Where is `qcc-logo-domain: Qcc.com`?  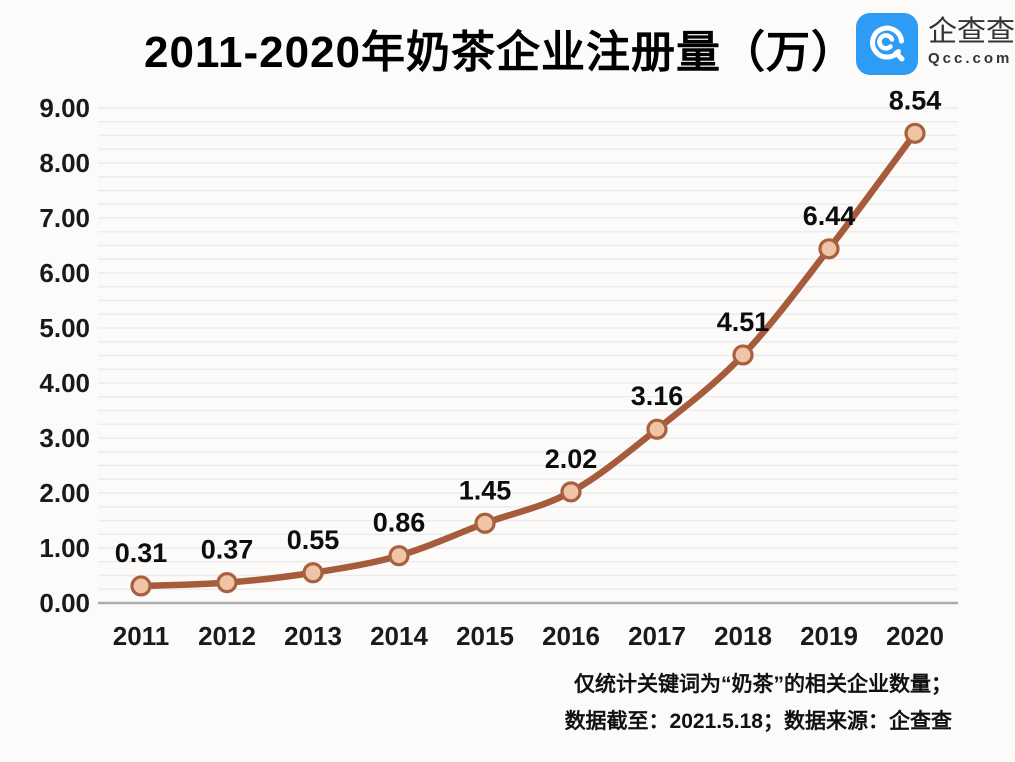 qcc-logo-domain: Qcc.com is located at coordinates (970, 58).